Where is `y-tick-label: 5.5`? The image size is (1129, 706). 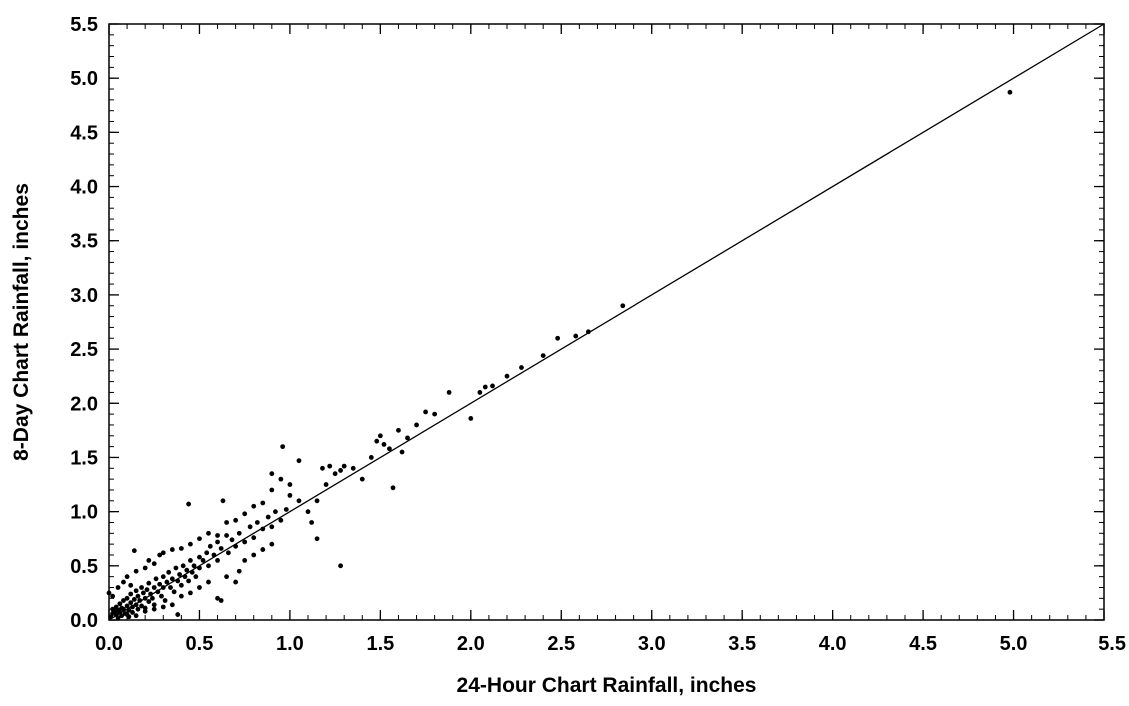
y-tick-label: 5.5 is located at coordinates (84, 25).